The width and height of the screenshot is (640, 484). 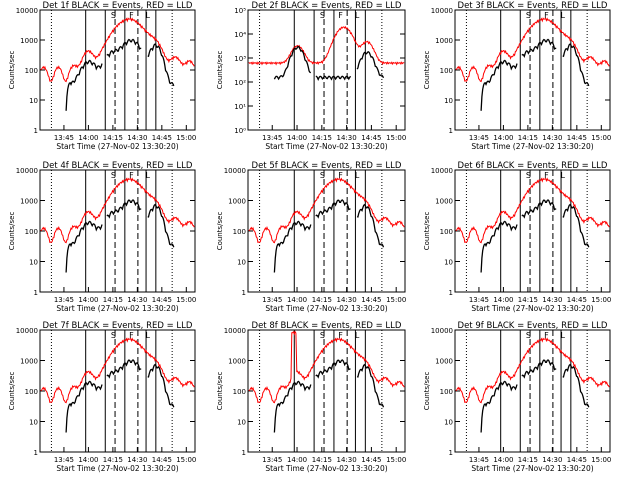 What do you see at coordinates (533, 326) in the screenshot?
I see `panel-title: Det 9f BLACK = Events, RED = LLD` at bounding box center [533, 326].